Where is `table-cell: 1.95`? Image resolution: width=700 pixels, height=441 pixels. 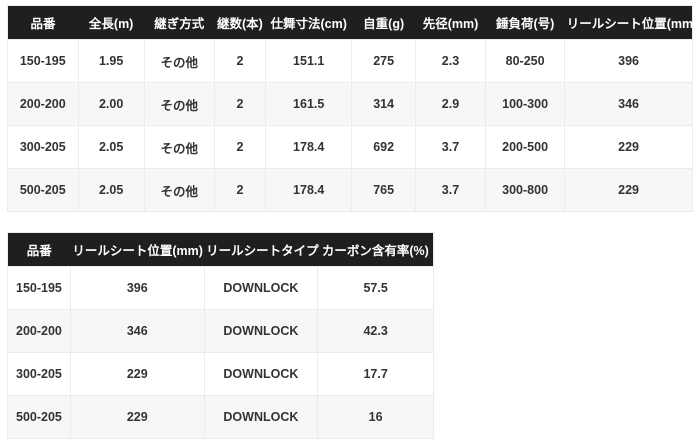 table-cell: 1.95 is located at coordinates (111, 61).